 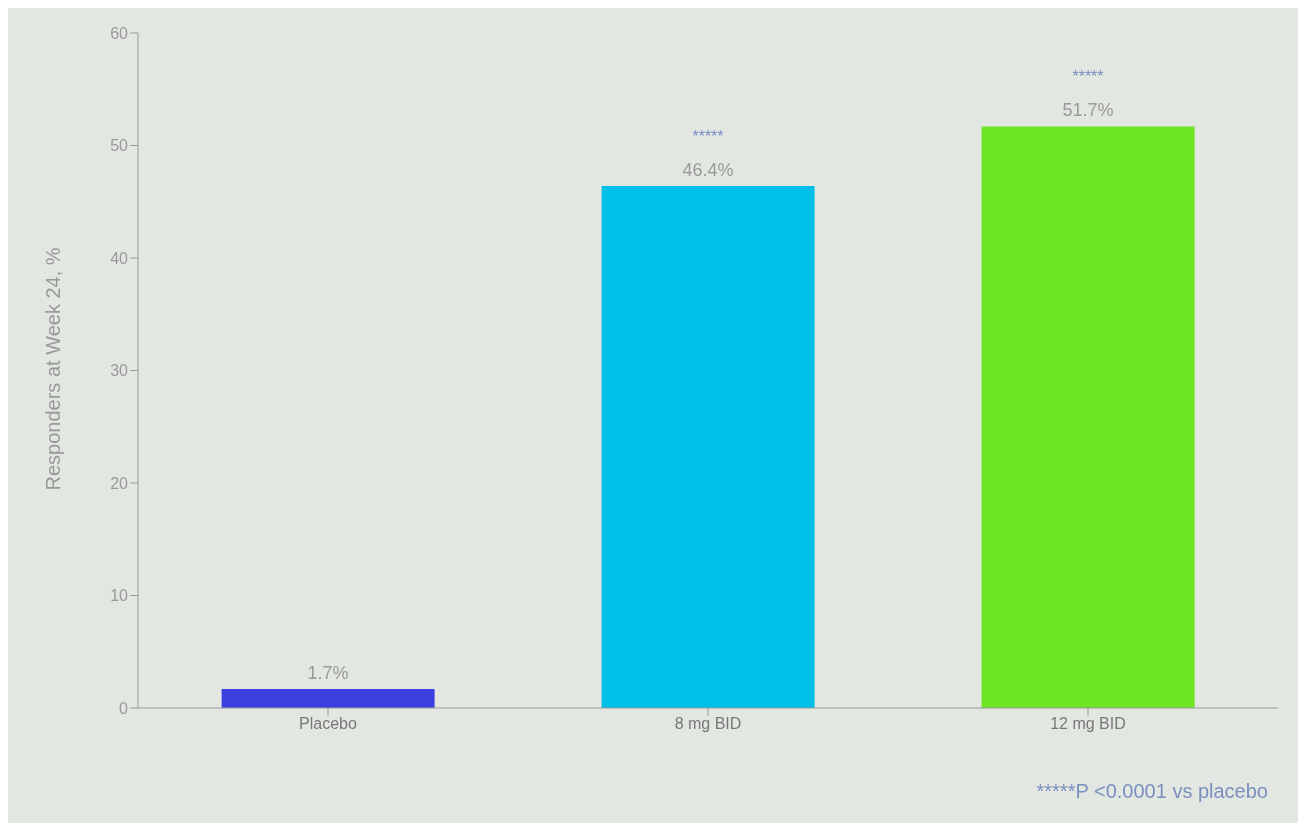 I want to click on y-tick-label: 40, so click(x=119, y=258).